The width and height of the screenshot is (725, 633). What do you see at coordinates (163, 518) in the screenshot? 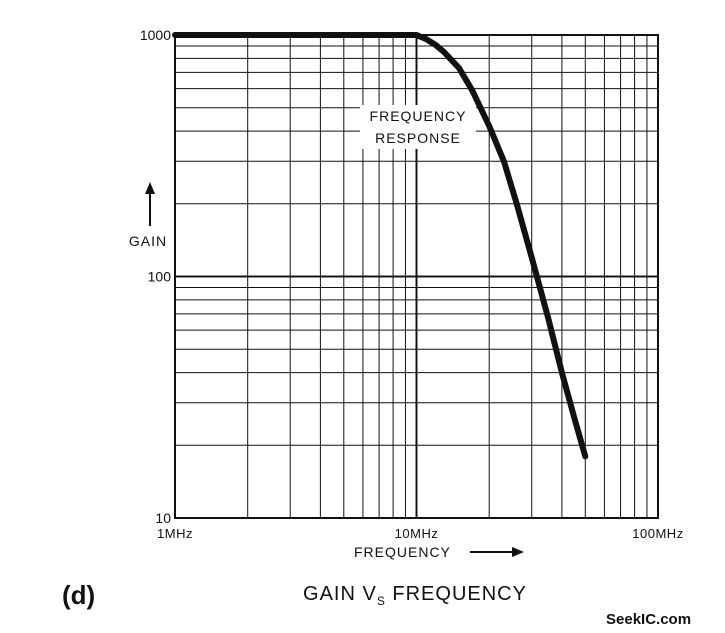
I see `y-tick-label: 10` at bounding box center [163, 518].